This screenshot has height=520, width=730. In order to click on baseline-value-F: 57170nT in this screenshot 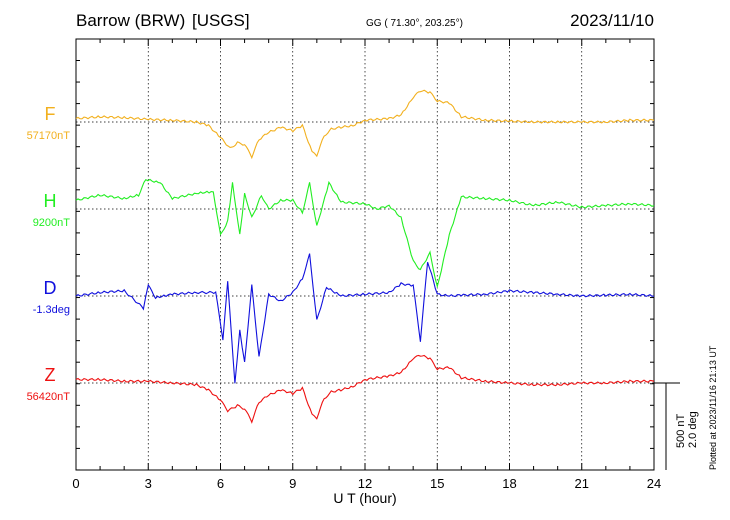, I will do `click(49, 136)`.